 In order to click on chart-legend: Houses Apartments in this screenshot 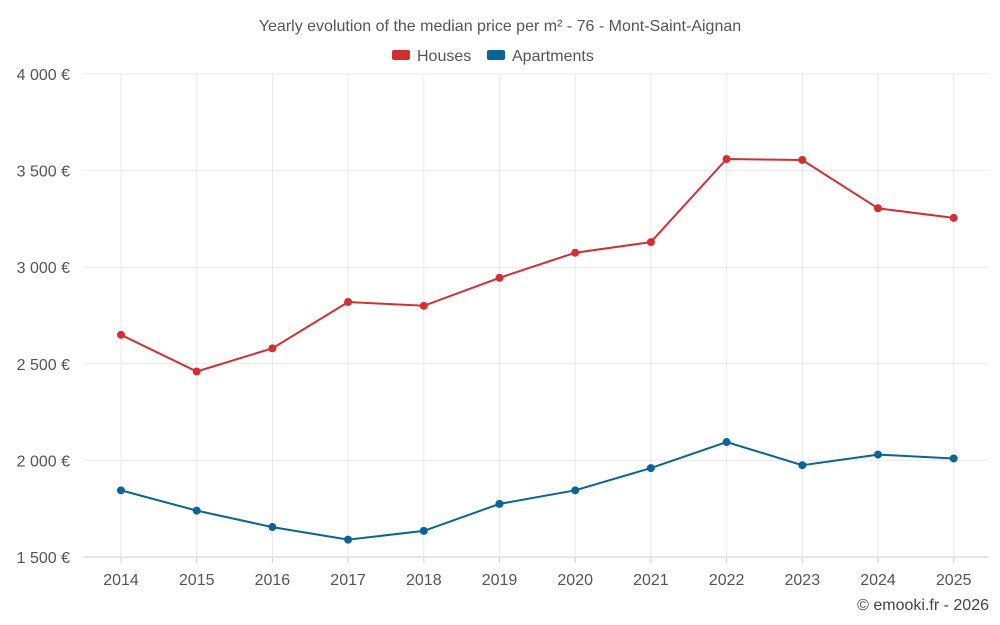, I will do `click(493, 56)`.